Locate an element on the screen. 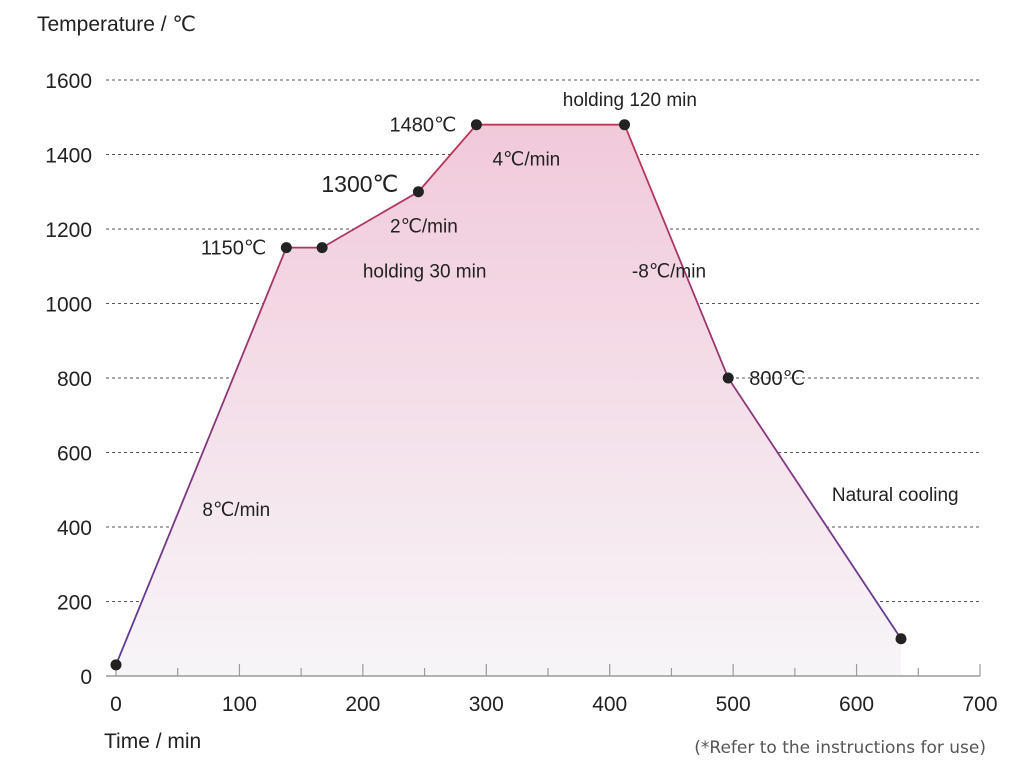 The height and width of the screenshot is (762, 1014). segment-annotation: 4℃/min is located at coordinates (526, 160).